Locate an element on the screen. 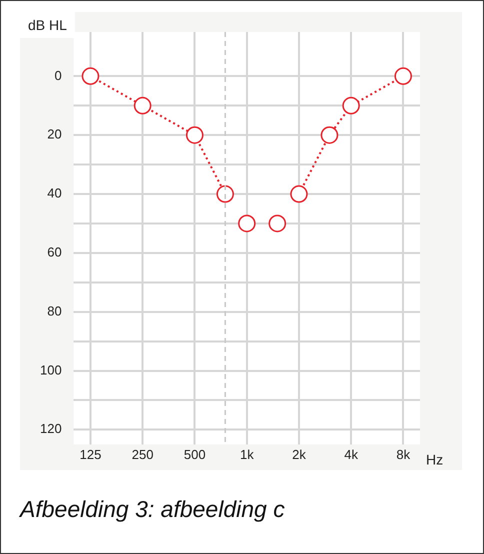 Image resolution: width=484 pixels, height=554 pixels. y-tick-label: 40 is located at coordinates (54, 193).